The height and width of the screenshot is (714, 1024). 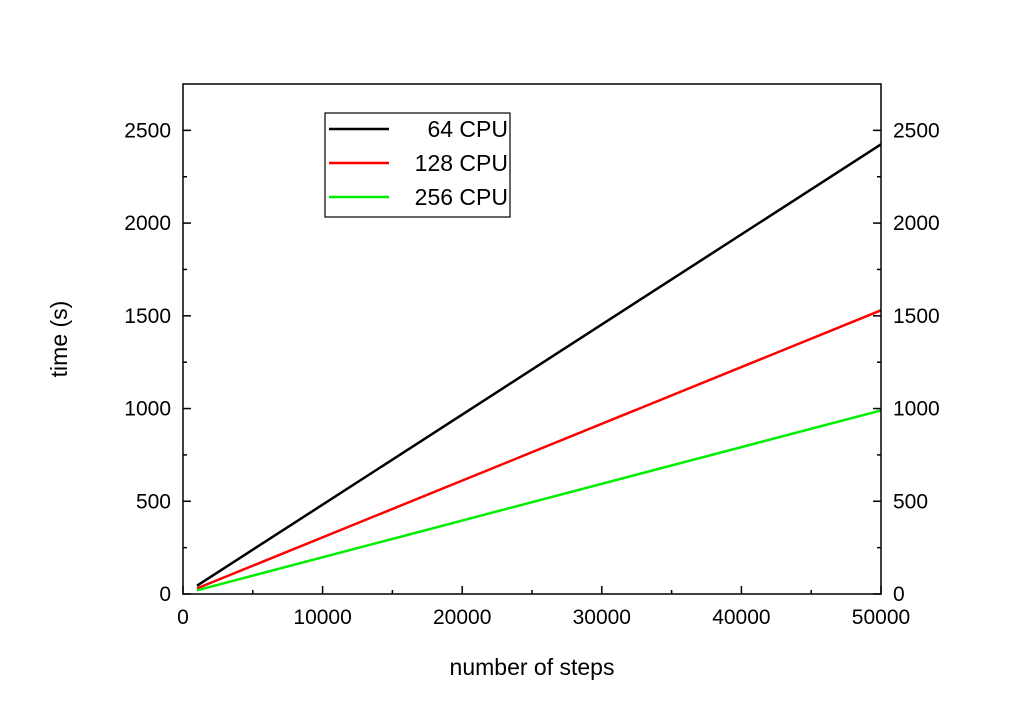 What do you see at coordinates (467, 129) in the screenshot?
I see `legend-label: 64 CPU` at bounding box center [467, 129].